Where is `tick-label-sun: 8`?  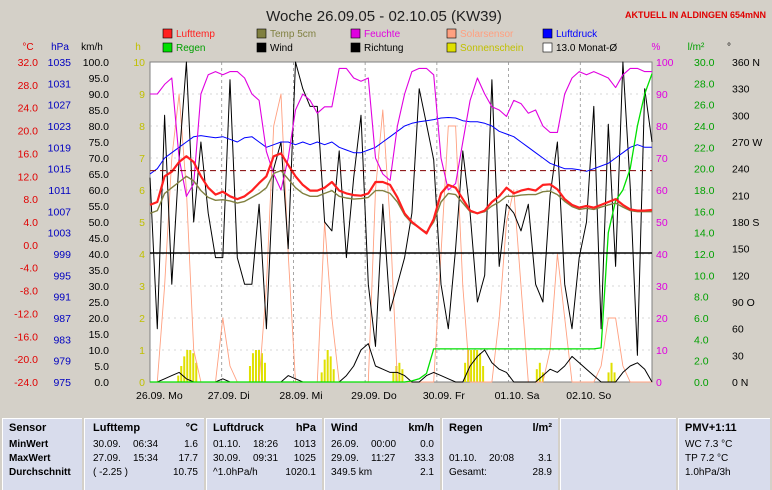 tick-label-sun: 8 is located at coordinates (142, 127).